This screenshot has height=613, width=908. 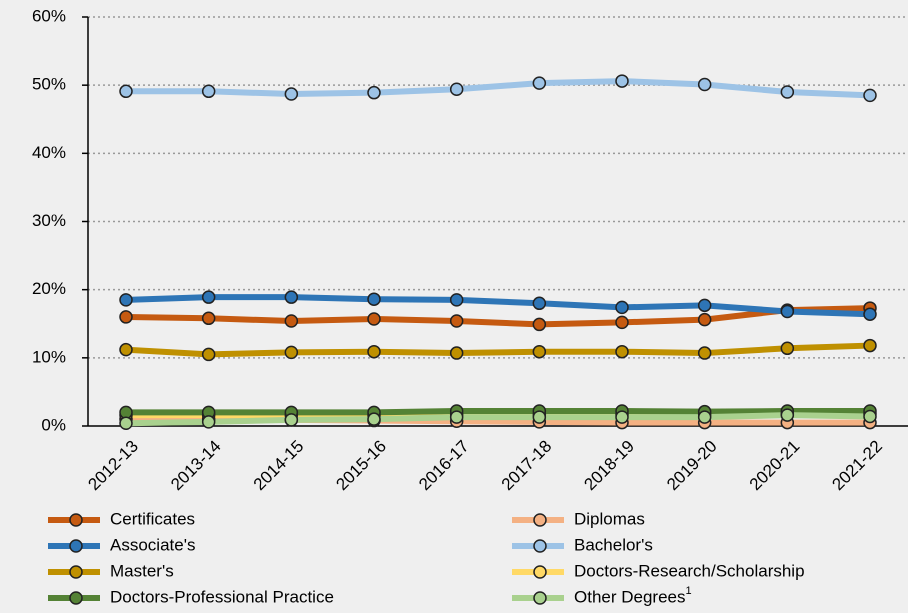 I want to click on x-tick-label: 2018-19, so click(x=609, y=466).